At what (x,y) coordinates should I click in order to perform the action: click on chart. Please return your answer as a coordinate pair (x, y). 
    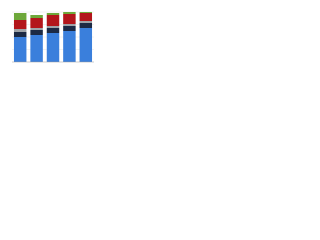
    Looking at the image, I should click on (53, 37).